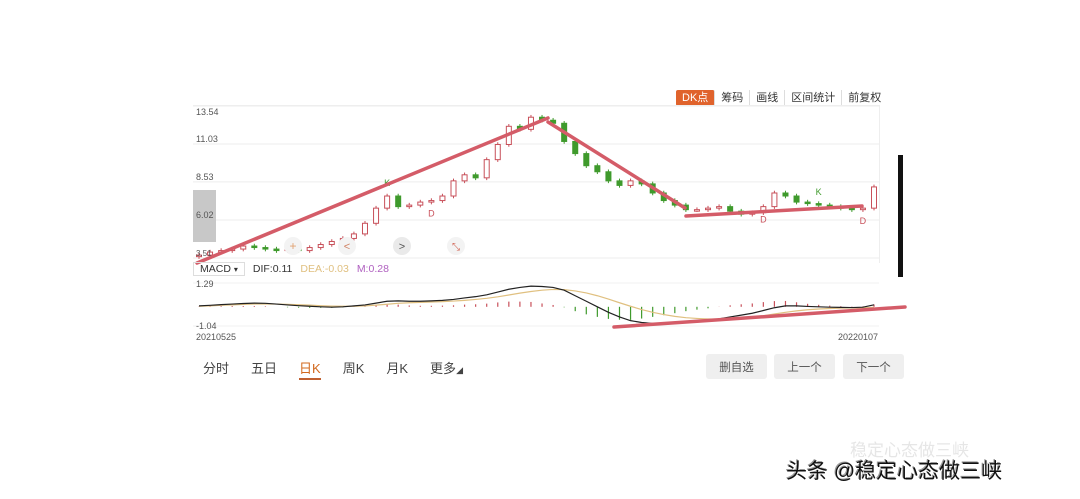  I want to click on crosshair-icon: +, so click(292, 246).